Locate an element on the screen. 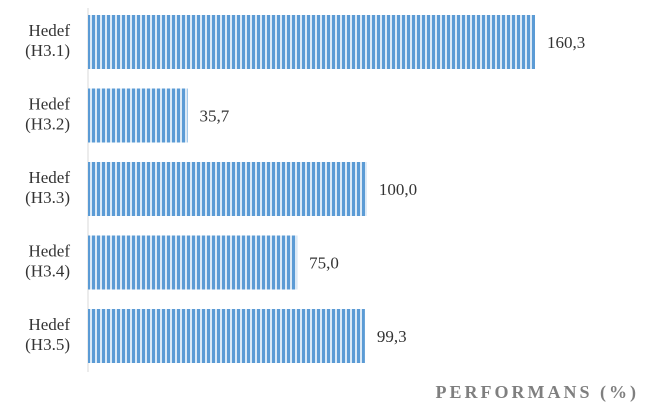 Image resolution: width=657 pixels, height=413 pixels. category-label-line: (H3.3) is located at coordinates (47, 197).